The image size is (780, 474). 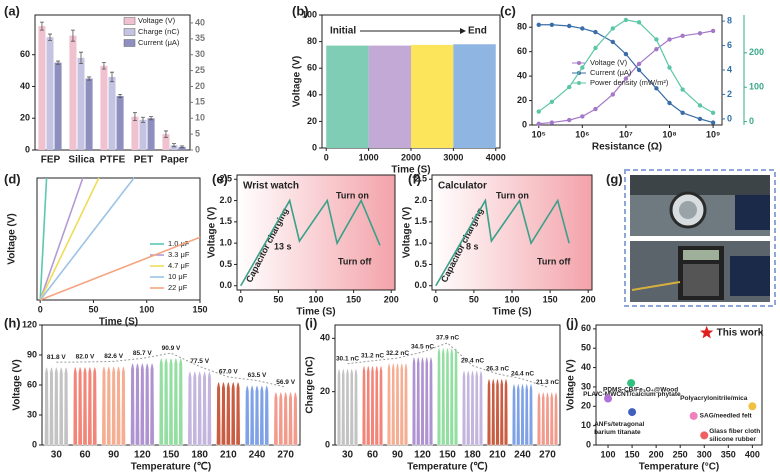 What do you see at coordinates (420, 243) in the screenshot?
I see `y-tick-label: 1.0` at bounding box center [420, 243].